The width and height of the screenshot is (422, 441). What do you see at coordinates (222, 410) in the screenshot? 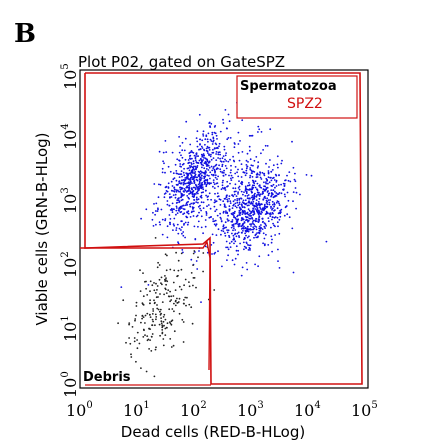
I see `x-ticks: 100 101 102 103 104 105` at bounding box center [222, 410].